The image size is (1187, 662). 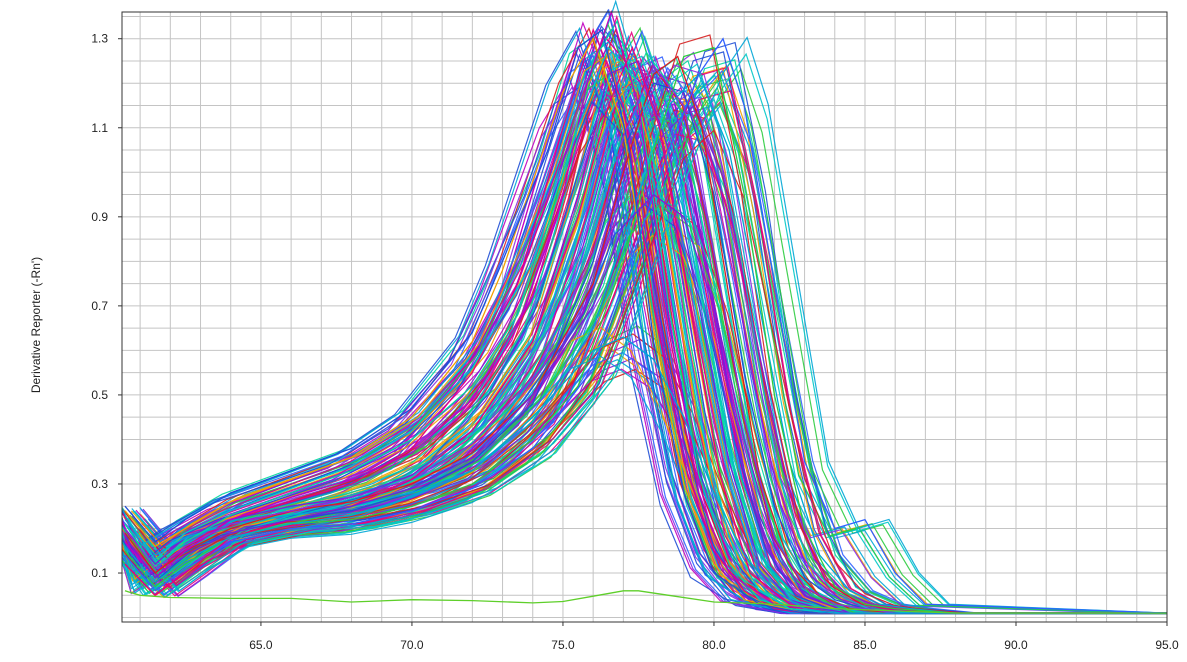 I want to click on x-tick-label: 65.0, so click(x=261, y=645).